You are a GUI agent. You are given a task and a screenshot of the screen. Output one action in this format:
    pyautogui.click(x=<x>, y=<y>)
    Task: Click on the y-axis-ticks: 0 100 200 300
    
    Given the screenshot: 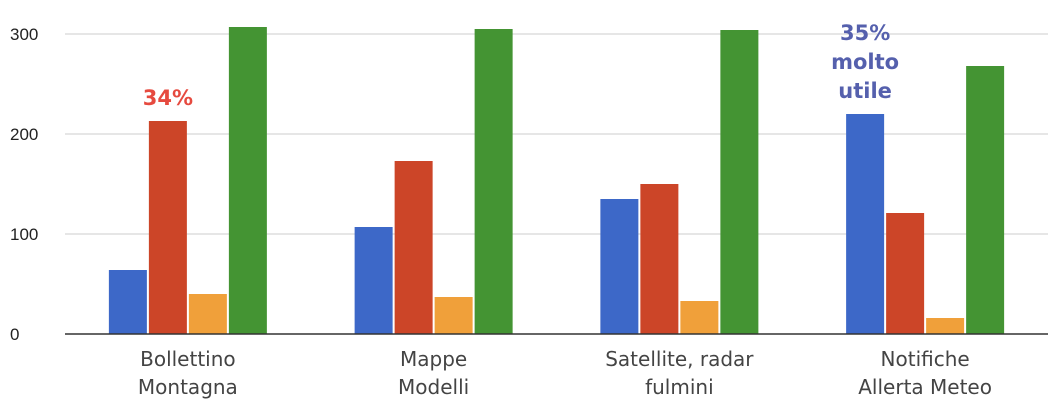 What is the action you would take?
    pyautogui.click(x=24, y=184)
    